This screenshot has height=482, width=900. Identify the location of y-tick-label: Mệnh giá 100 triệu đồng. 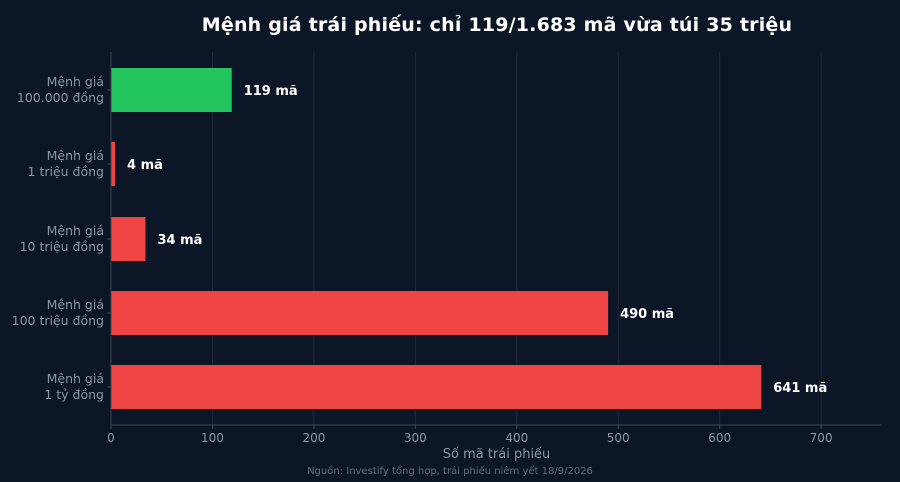
(58, 312).